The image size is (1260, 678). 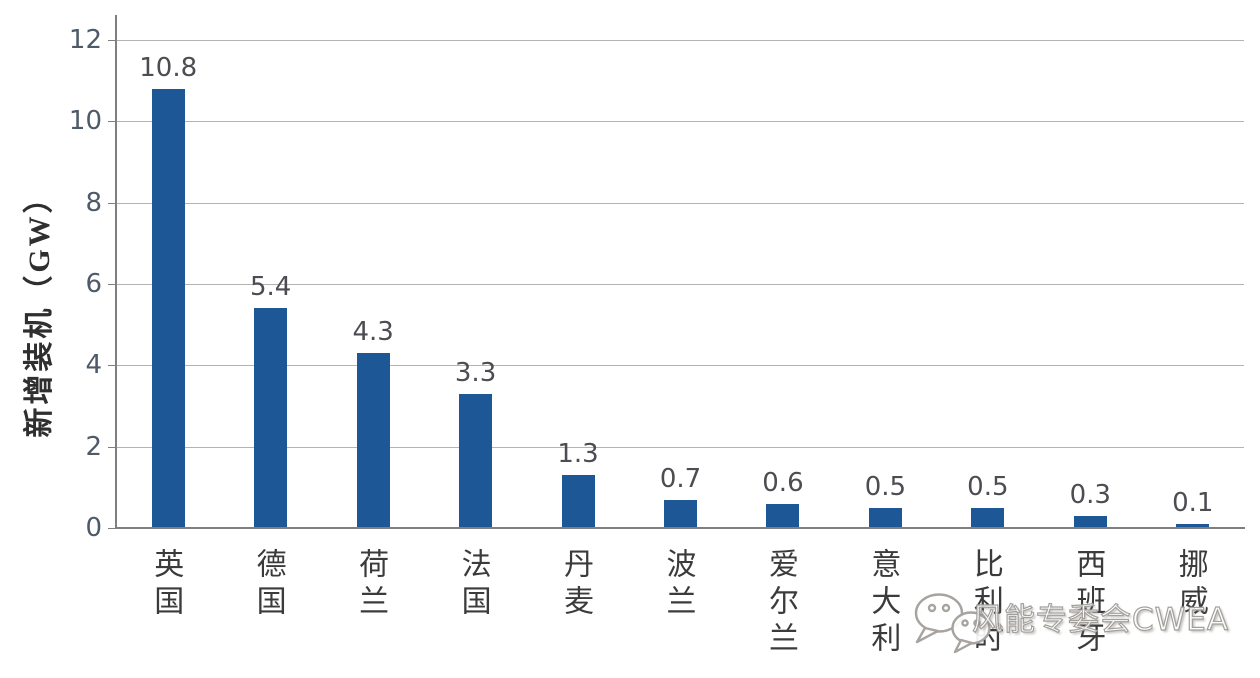 What do you see at coordinates (475, 373) in the screenshot?
I see `bar-value-label: 3.3` at bounding box center [475, 373].